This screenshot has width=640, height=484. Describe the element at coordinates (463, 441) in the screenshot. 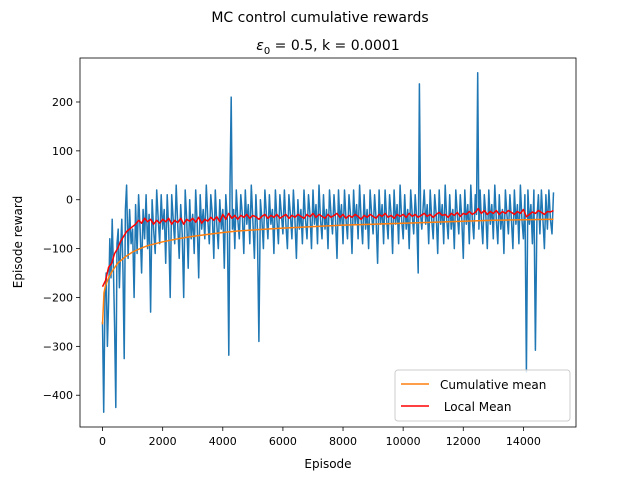

I see `x-tick-label: 12000` at that location.